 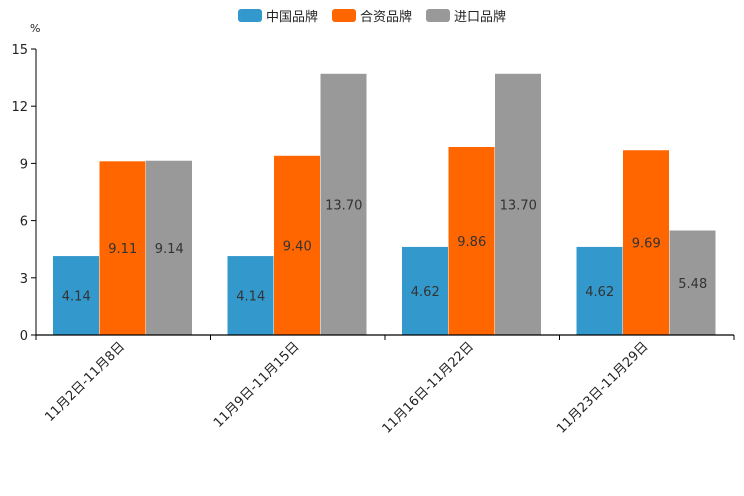 I want to click on bar-value-label-2-1: 9.86, so click(x=471, y=242).